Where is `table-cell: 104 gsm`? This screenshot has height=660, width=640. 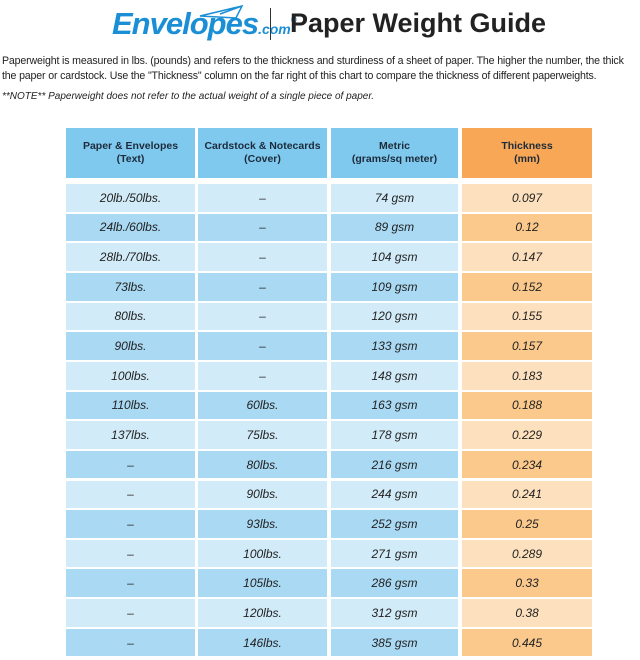 table-cell: 104 gsm is located at coordinates (394, 257).